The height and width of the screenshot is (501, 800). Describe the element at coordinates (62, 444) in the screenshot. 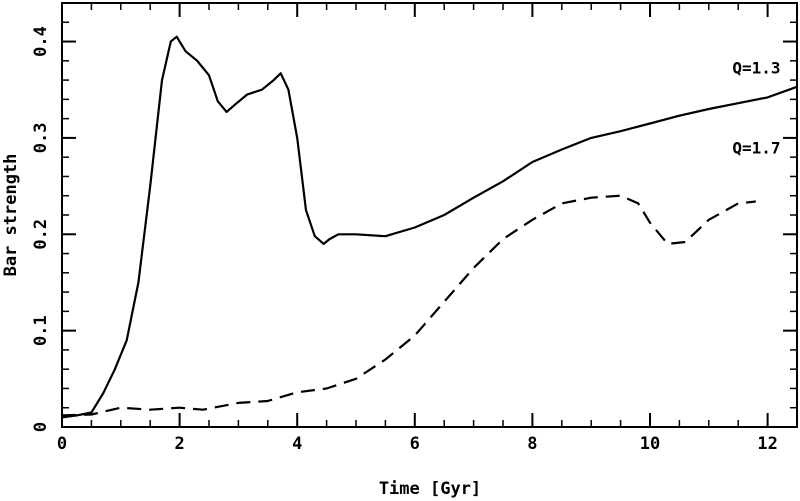

I see `x-tick-label: 0` at that location.